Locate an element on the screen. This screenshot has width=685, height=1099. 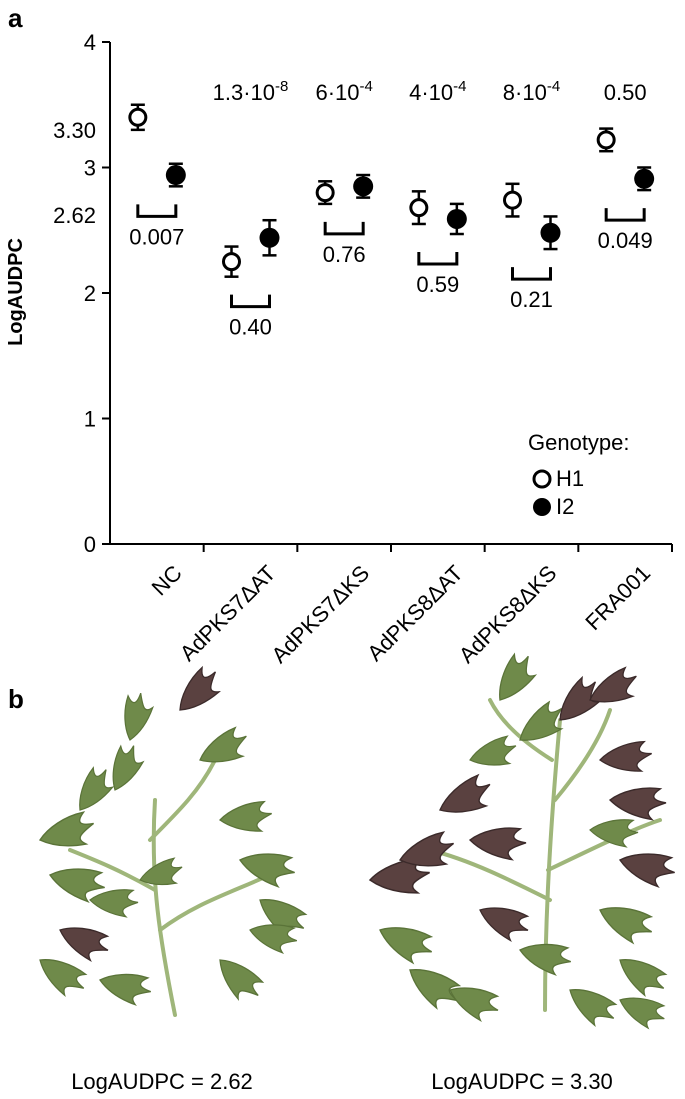
x-category-label: AdPKS8ΔKS is located at coordinates (508, 614).